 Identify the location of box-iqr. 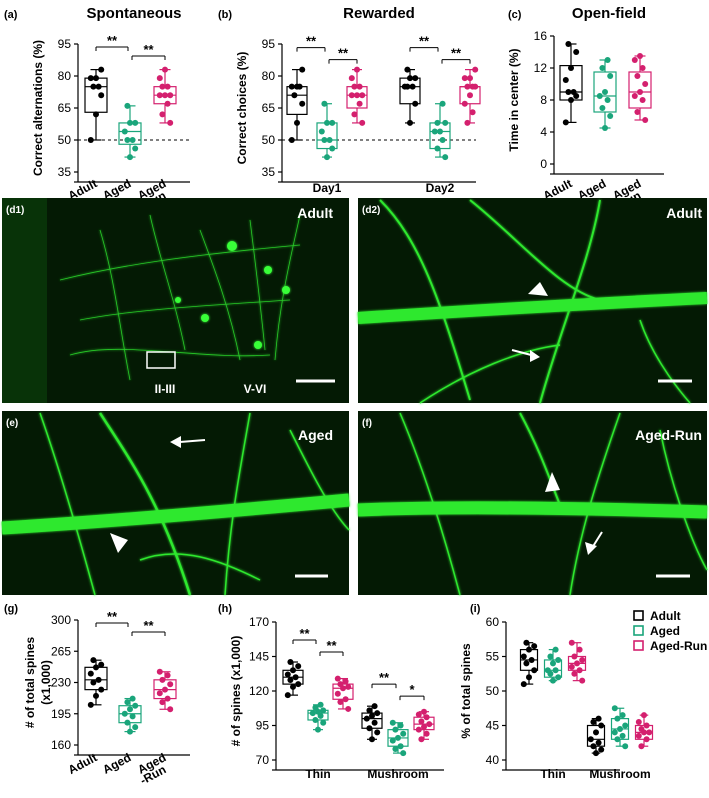
(640, 90).